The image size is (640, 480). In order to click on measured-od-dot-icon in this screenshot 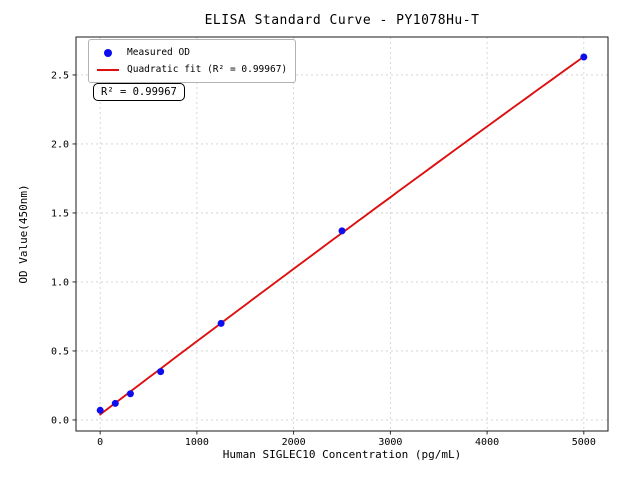, I will do `click(108, 52)`.